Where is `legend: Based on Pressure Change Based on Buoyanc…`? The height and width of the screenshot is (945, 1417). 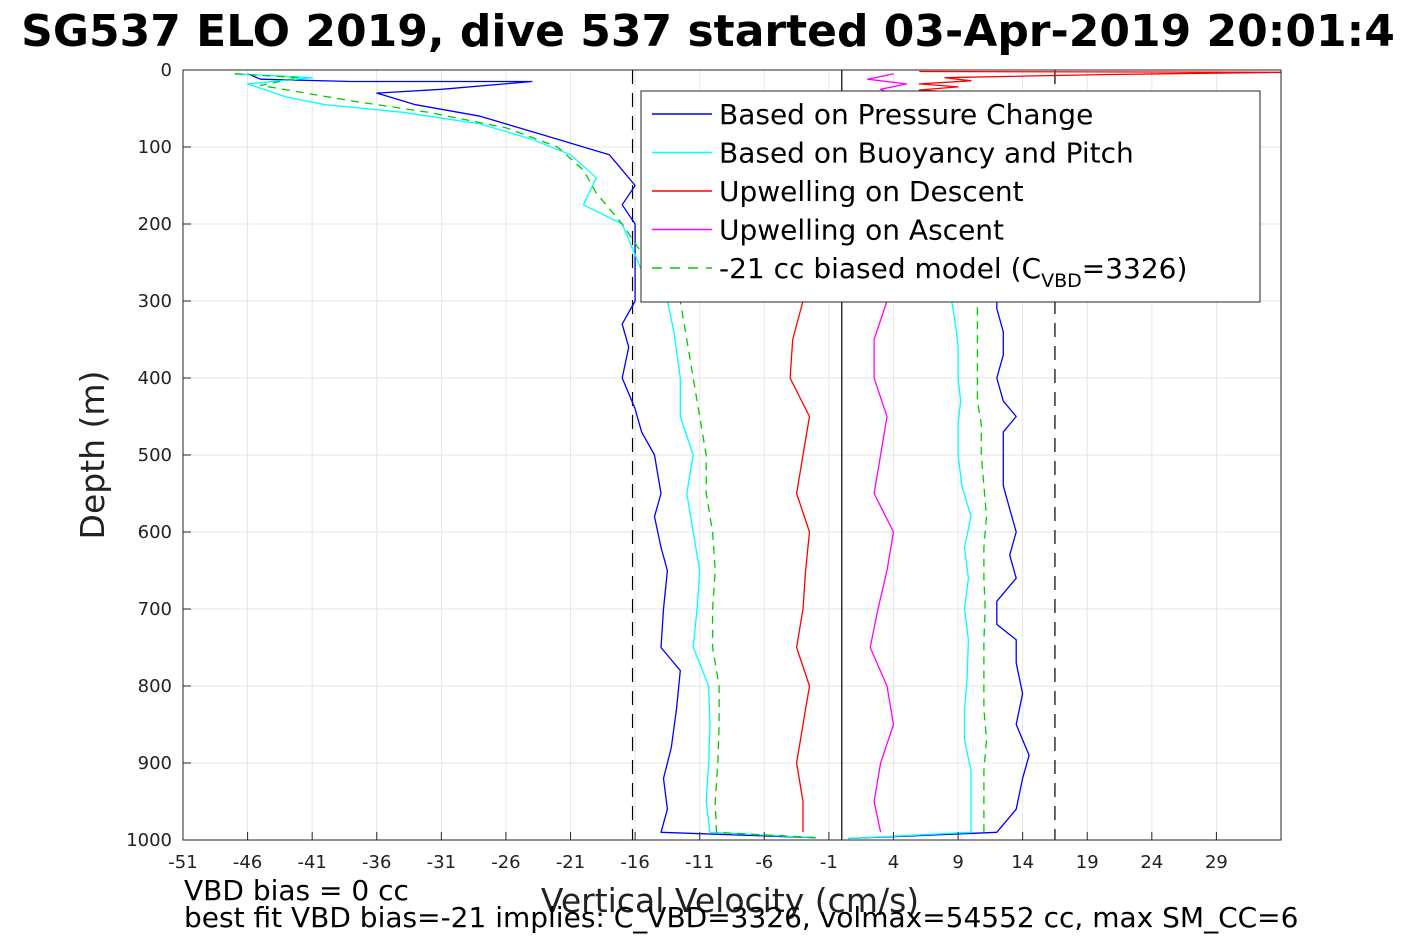
legend: Based on Pressure Change Based on Buoyanc… is located at coordinates (950, 196).